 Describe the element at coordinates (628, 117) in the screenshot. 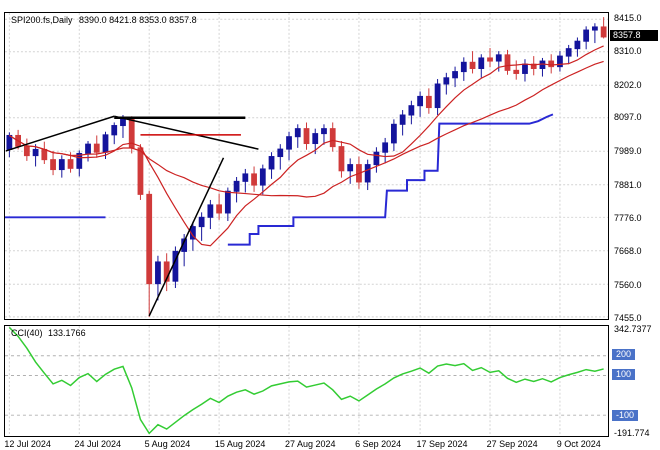

I see `price-axis-label: 8097.0` at that location.